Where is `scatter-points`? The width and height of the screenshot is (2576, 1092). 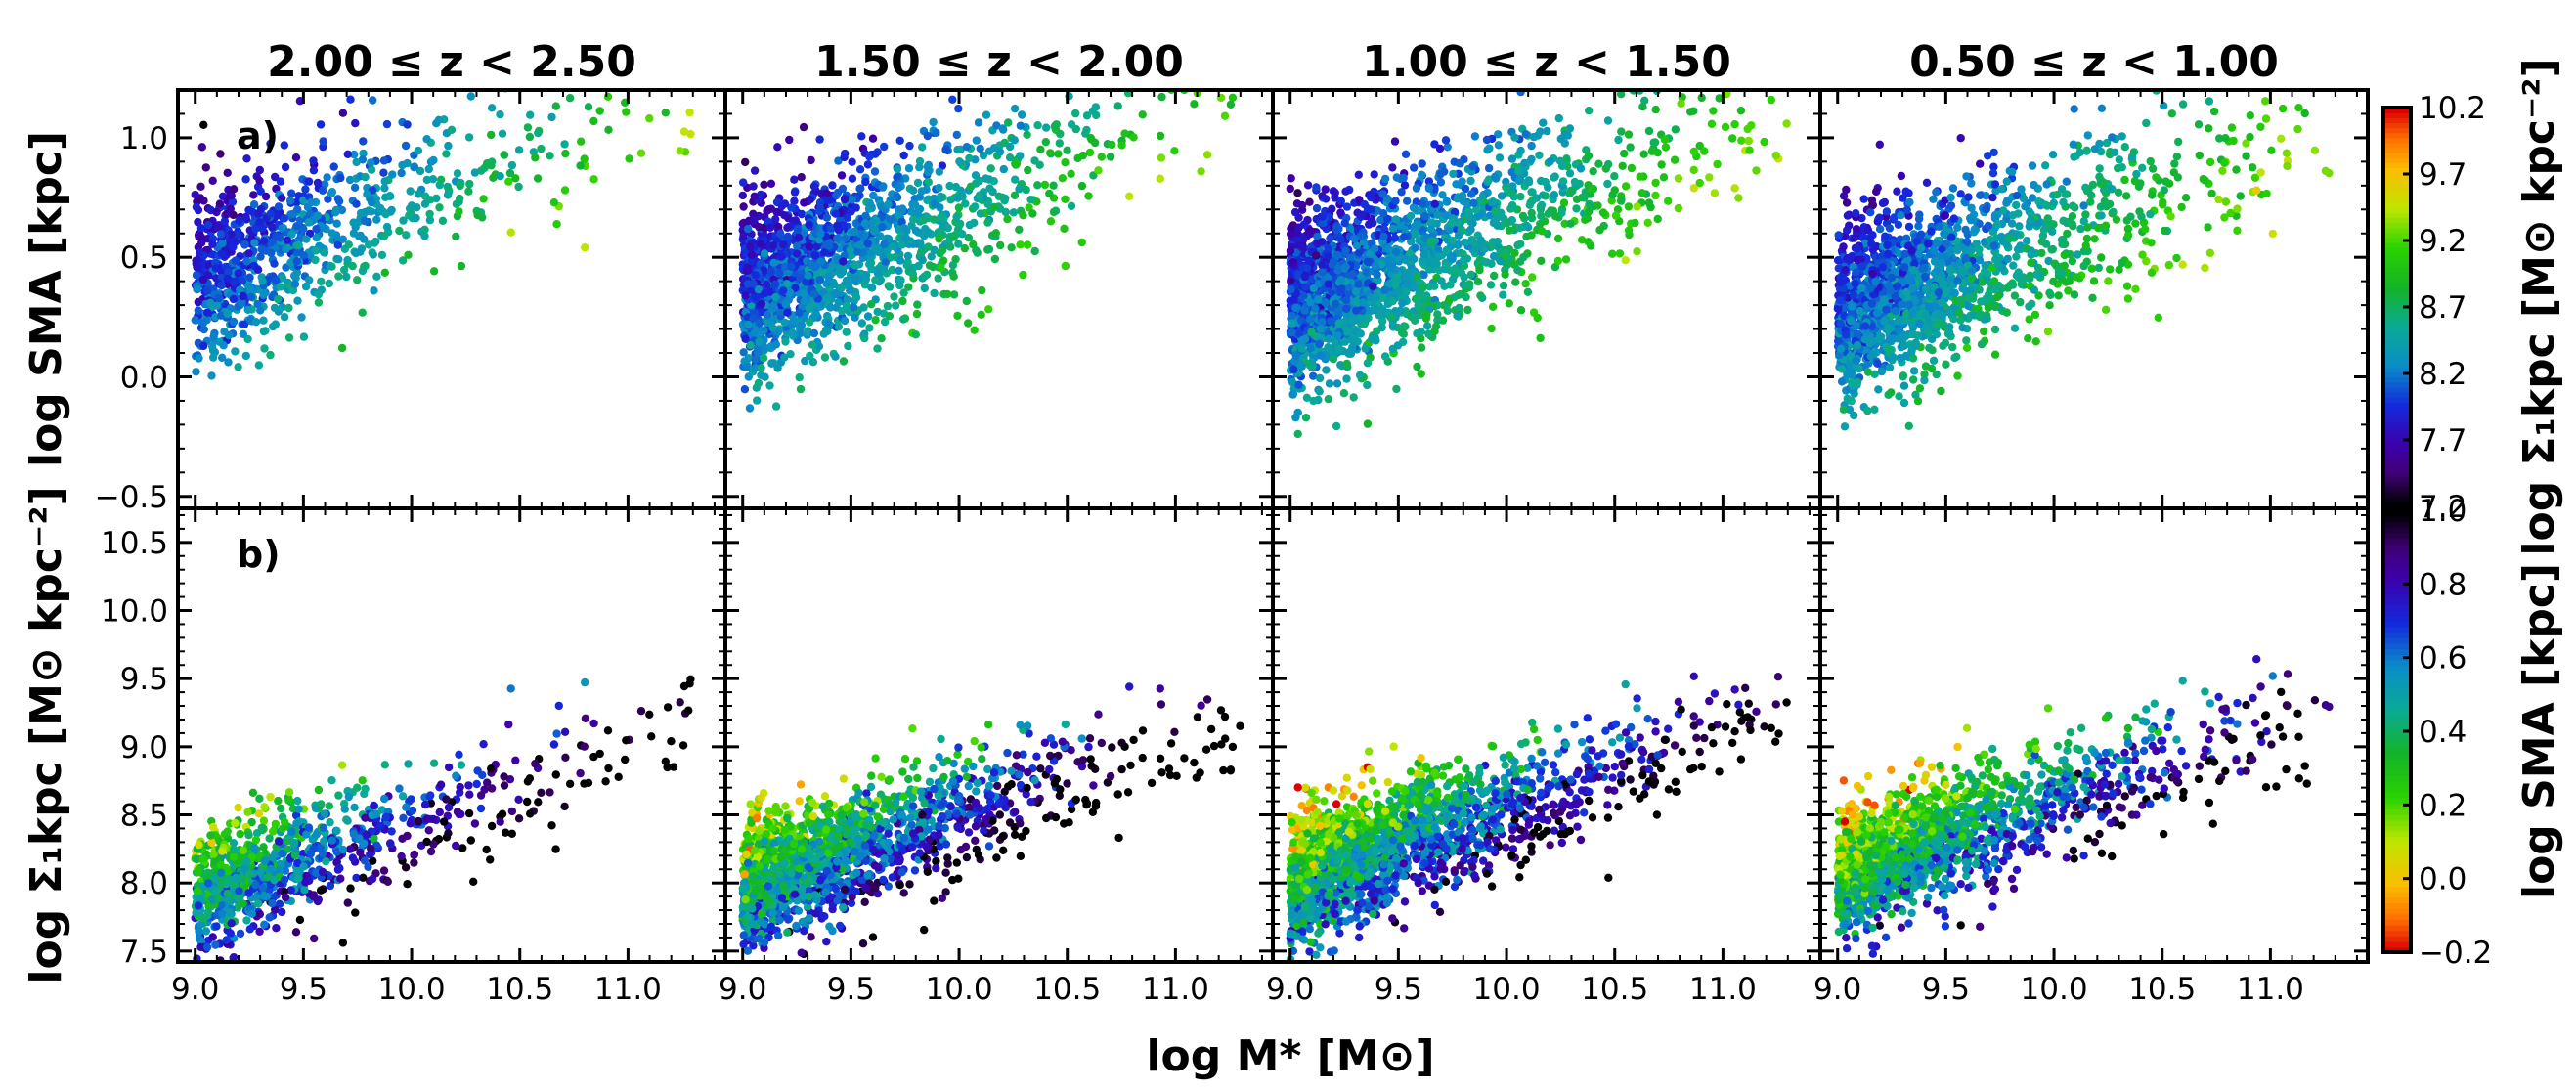
scatter-points is located at coordinates (988, 239).